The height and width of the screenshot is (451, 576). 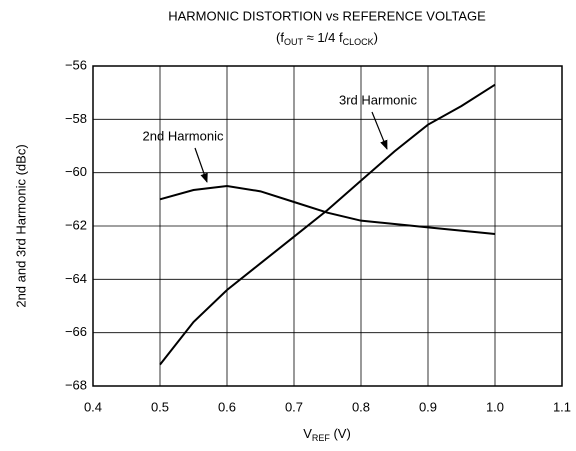 I want to click on x-tick-label: 0.5, so click(x=160, y=406).